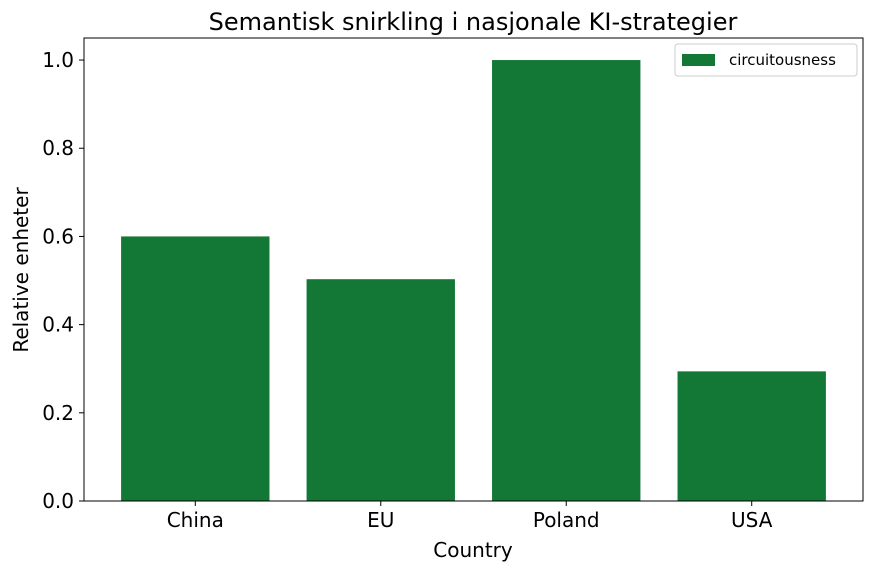 The width and height of the screenshot is (871, 572). What do you see at coordinates (470, 516) in the screenshot?
I see `x-axis: China EU Poland USA` at bounding box center [470, 516].